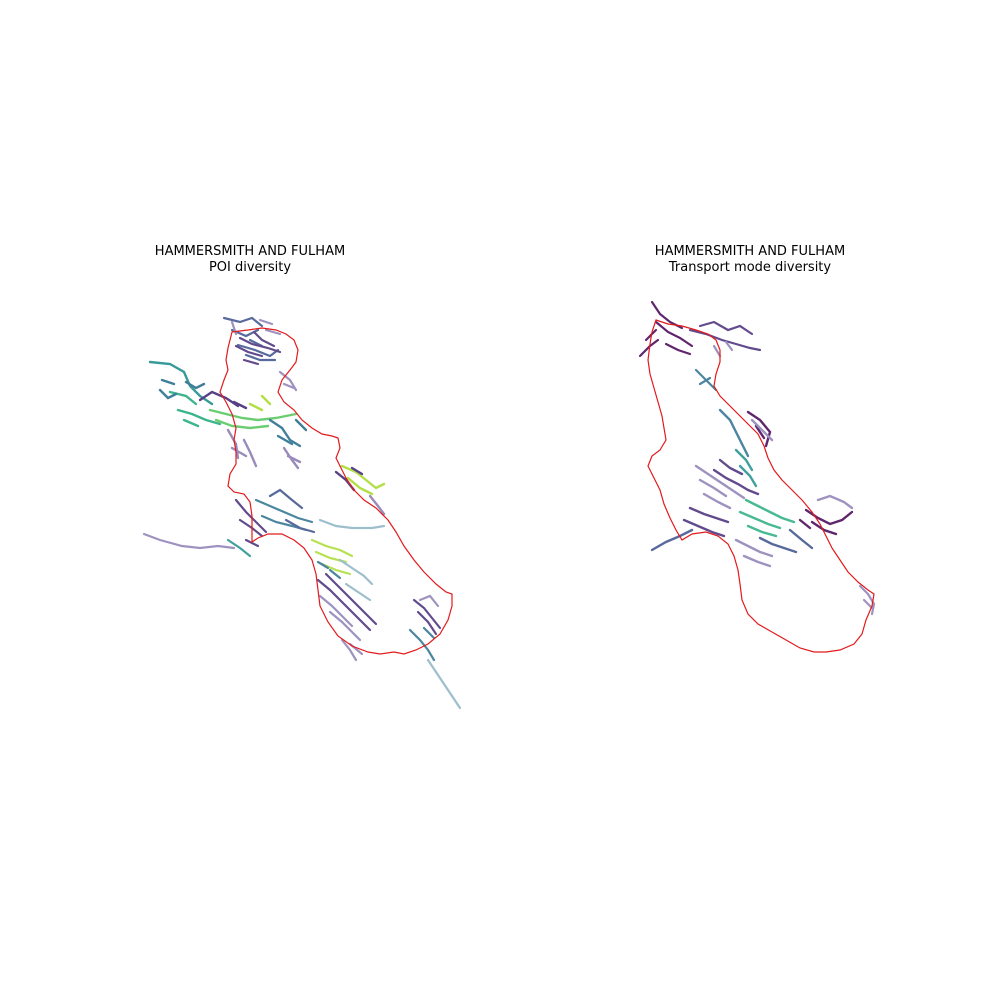 This screenshot has height=1000, width=1000. What do you see at coordinates (750, 267) in the screenshot?
I see `map-title-metric: Transport mode diversity` at bounding box center [750, 267].